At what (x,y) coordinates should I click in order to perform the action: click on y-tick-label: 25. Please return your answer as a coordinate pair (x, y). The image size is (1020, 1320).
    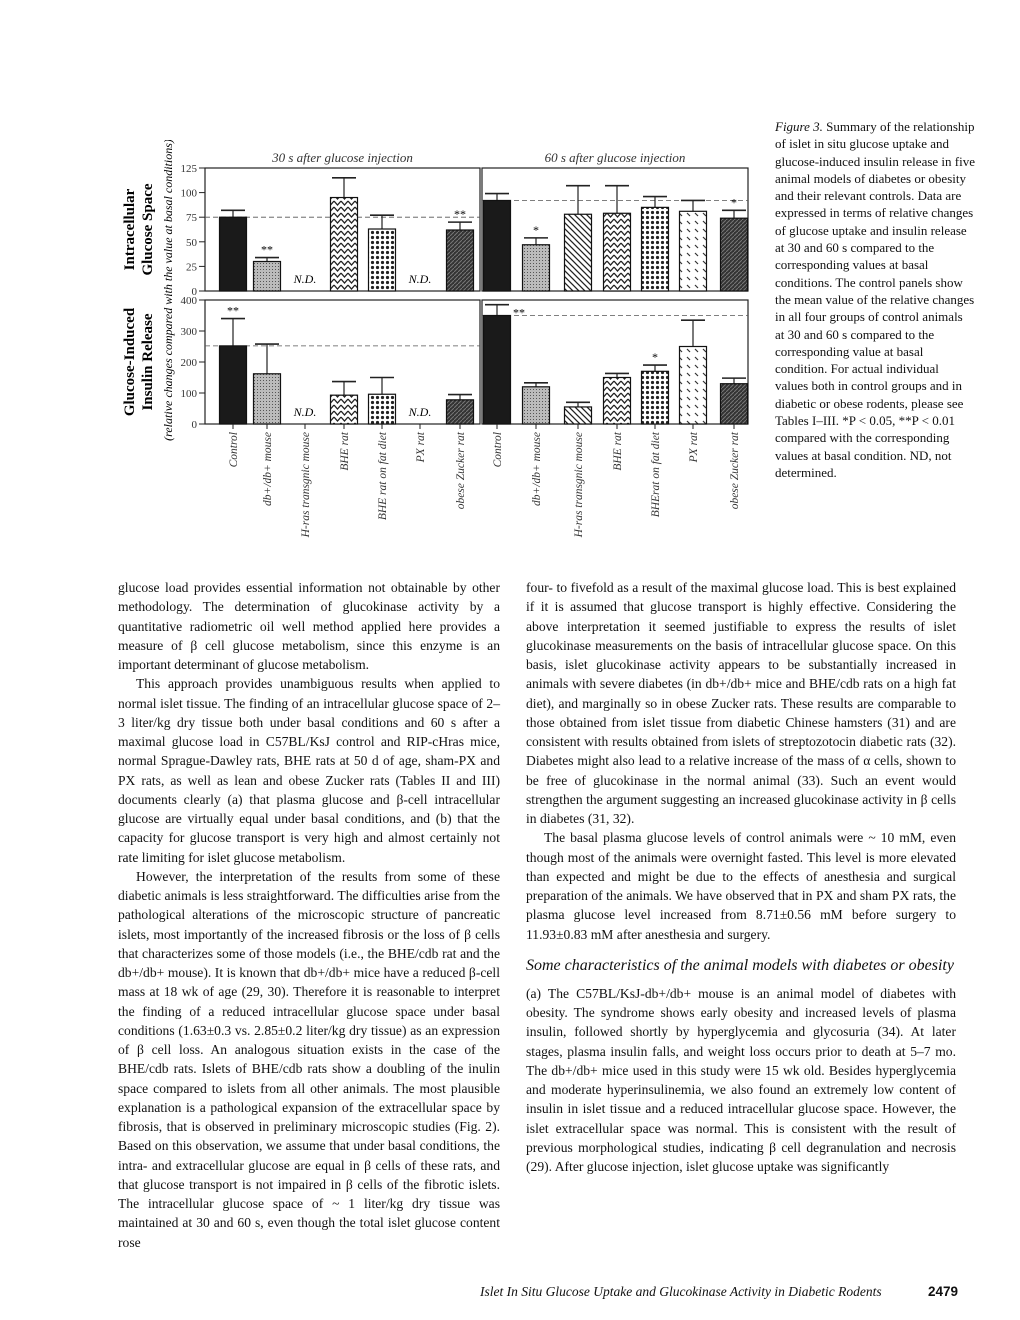
    Looking at the image, I should click on (192, 267).